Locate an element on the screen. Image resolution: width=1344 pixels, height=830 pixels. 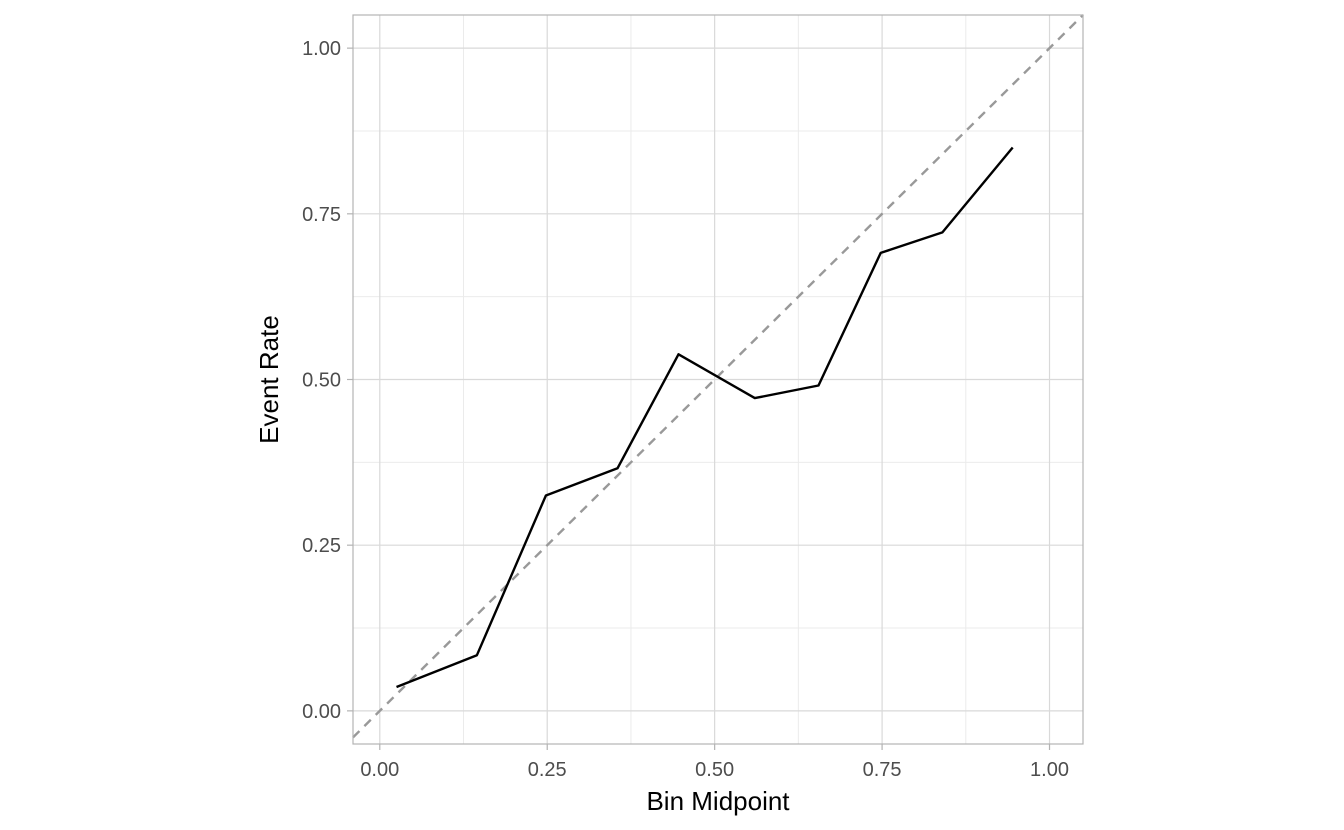
y-tick-label-0: 0.00 is located at coordinates (321, 712).